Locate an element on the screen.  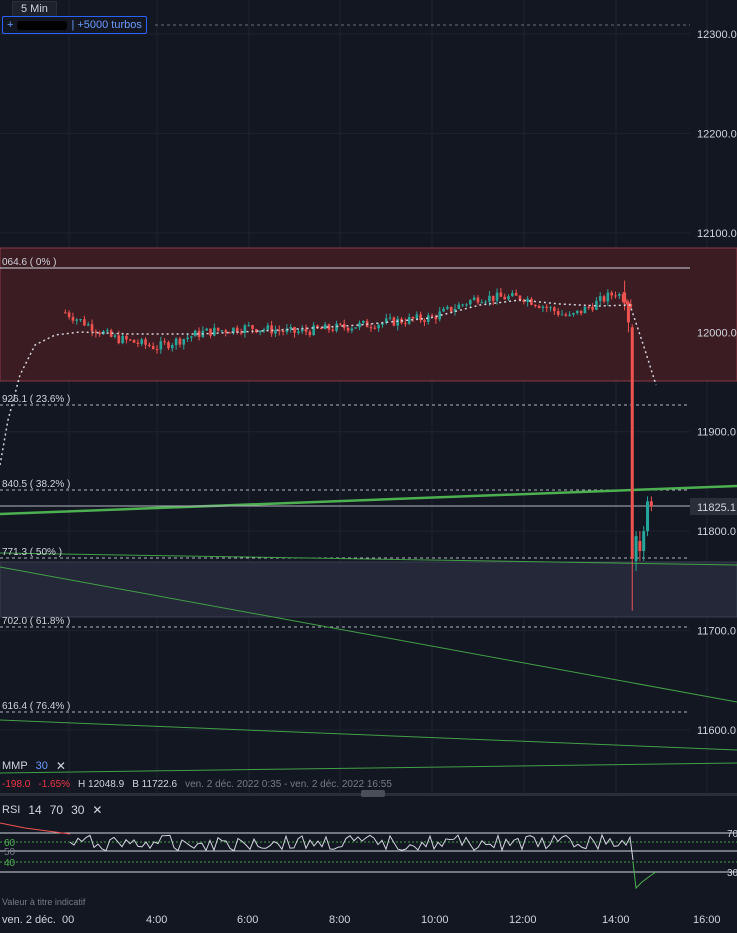
rsi-axis-70: 70 is located at coordinates (732, 834).